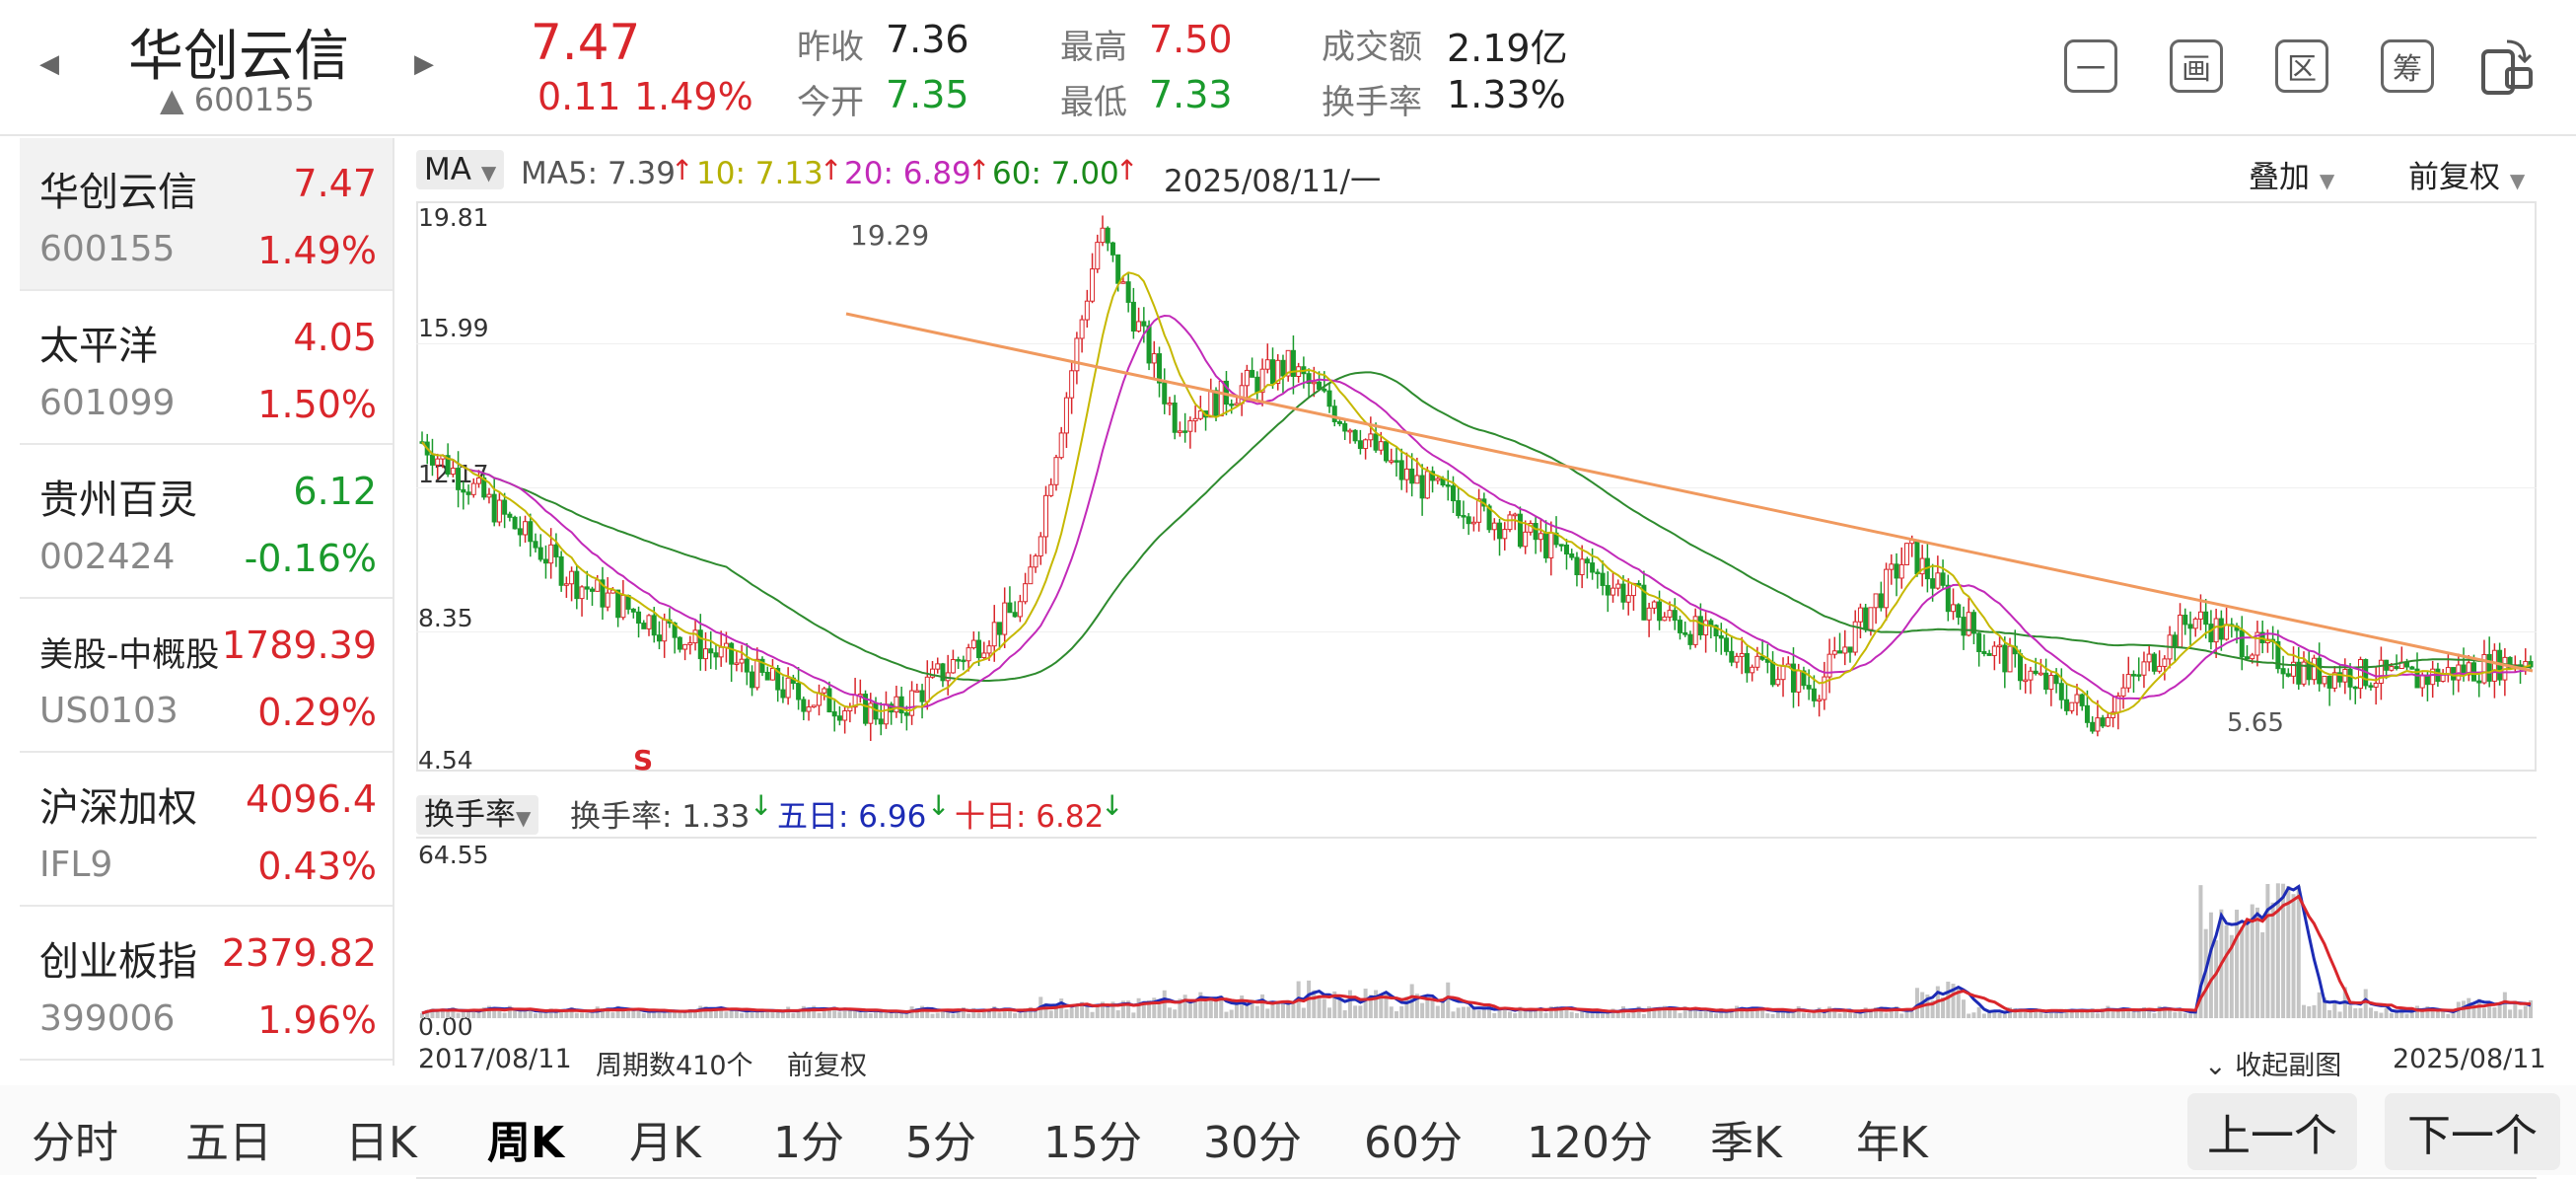 This screenshot has height=1179, width=2576. Describe the element at coordinates (830, 47) in the screenshot. I see `prev-close-label: 昨收` at that location.